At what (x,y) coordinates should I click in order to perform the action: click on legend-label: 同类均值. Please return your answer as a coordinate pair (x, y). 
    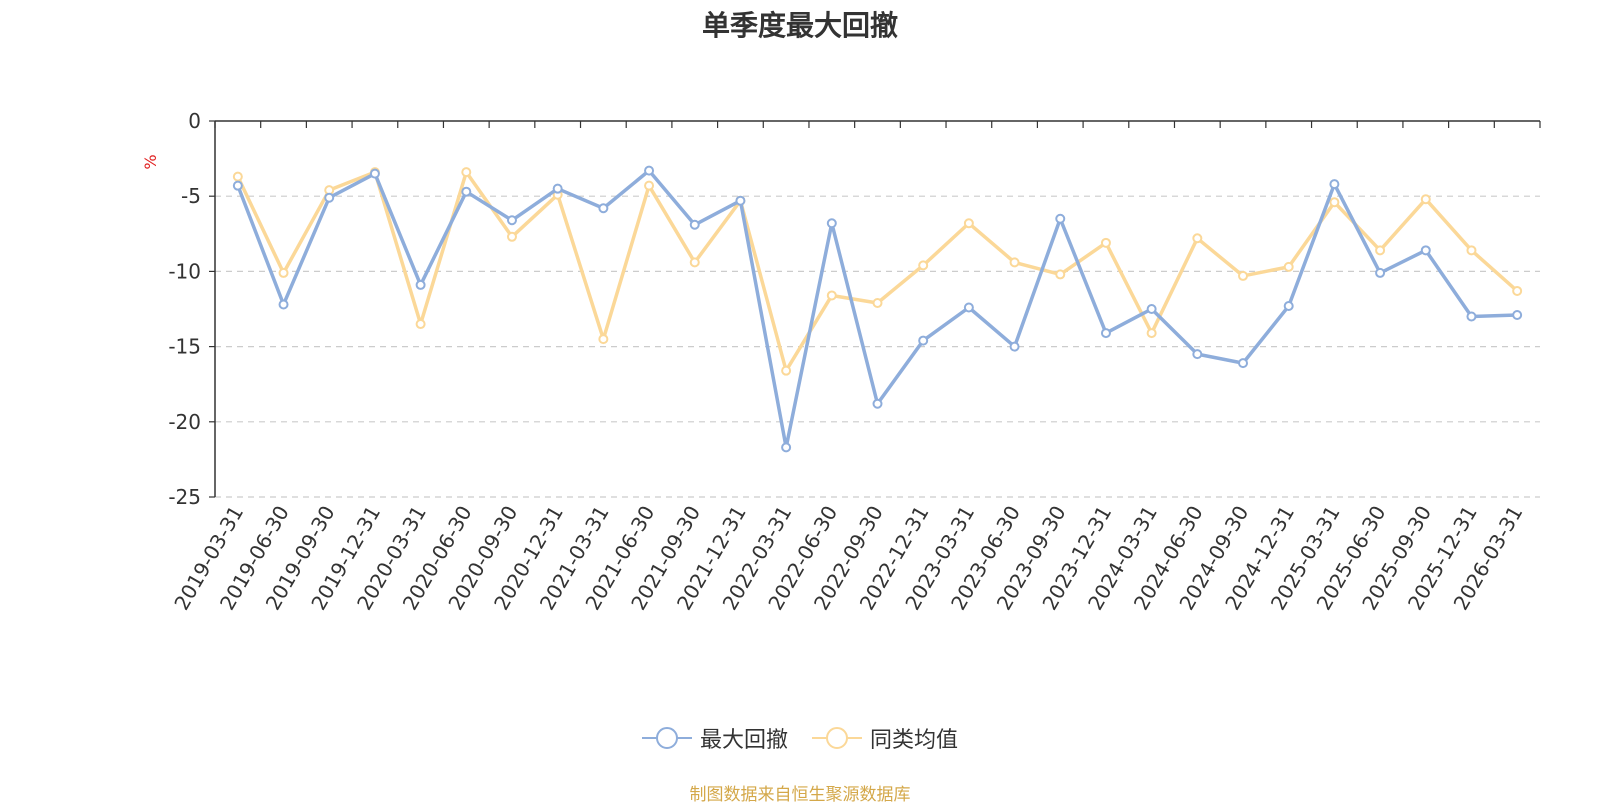
    Looking at the image, I should click on (914, 740).